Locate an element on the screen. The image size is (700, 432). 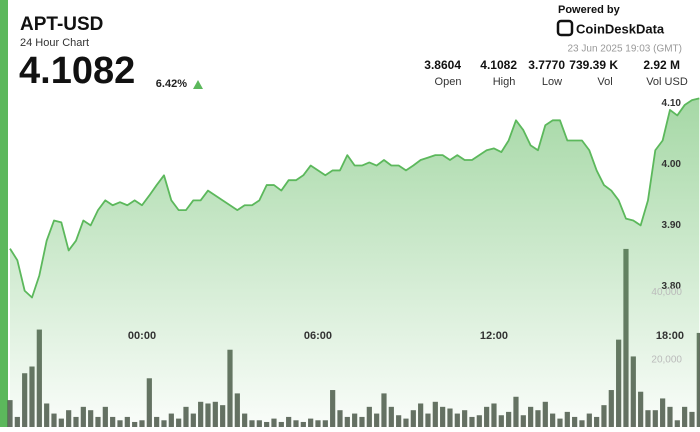
stat-value: 3.8604 is located at coordinates (442, 65).